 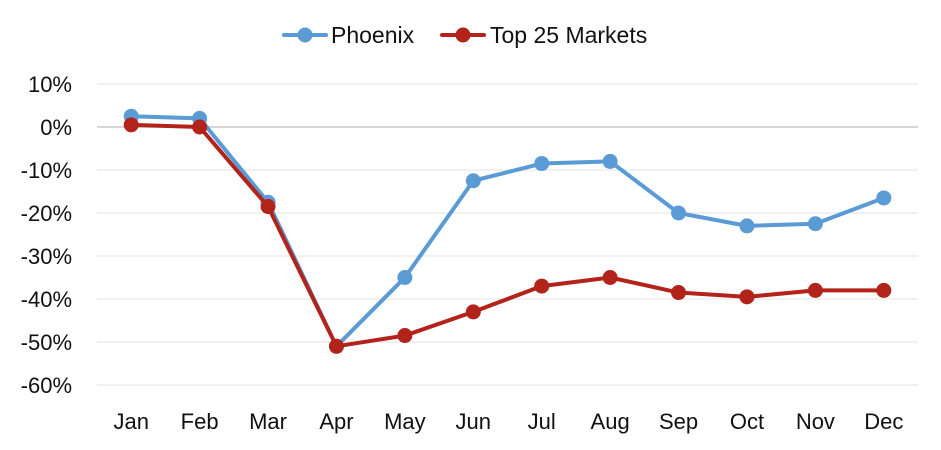 I want to click on legend: Phoenix Top 25 Markets, so click(x=464, y=35).